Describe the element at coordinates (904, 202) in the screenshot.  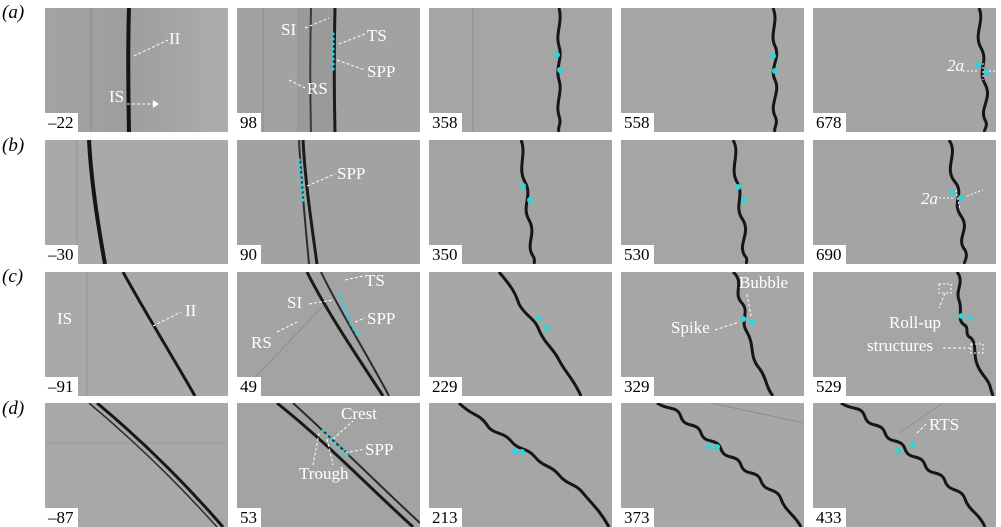
I see `panel-b5: 2a 690` at that location.